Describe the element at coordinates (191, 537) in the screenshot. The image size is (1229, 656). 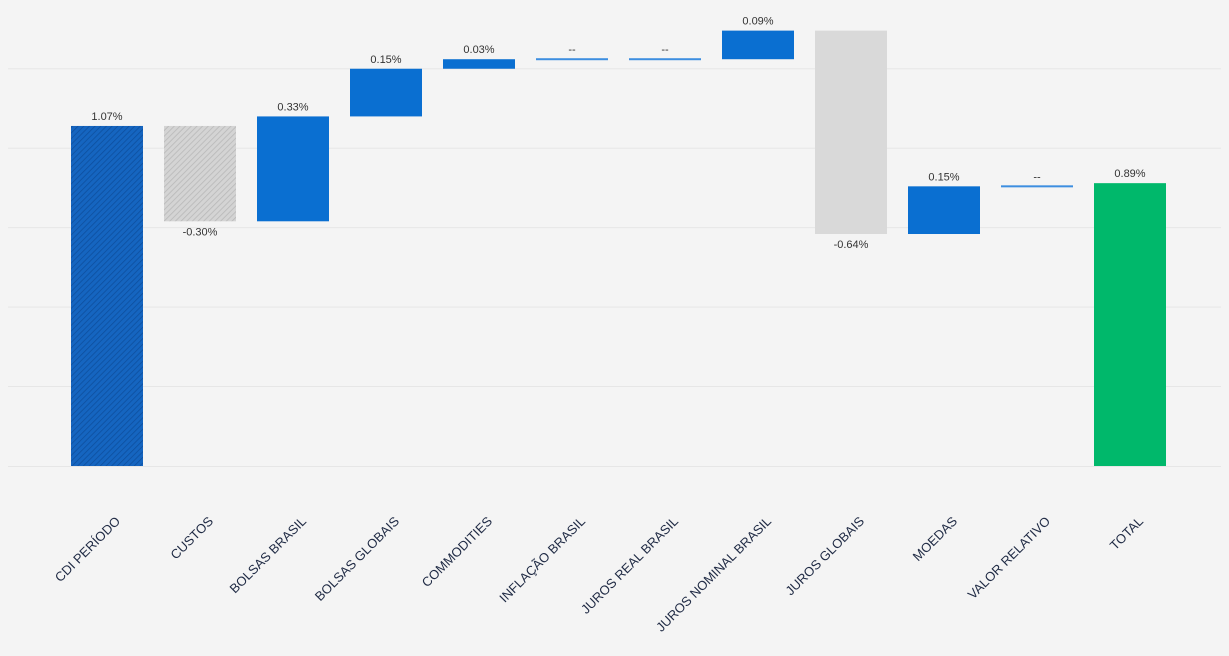
I see `category-label: CUSTOS` at that location.